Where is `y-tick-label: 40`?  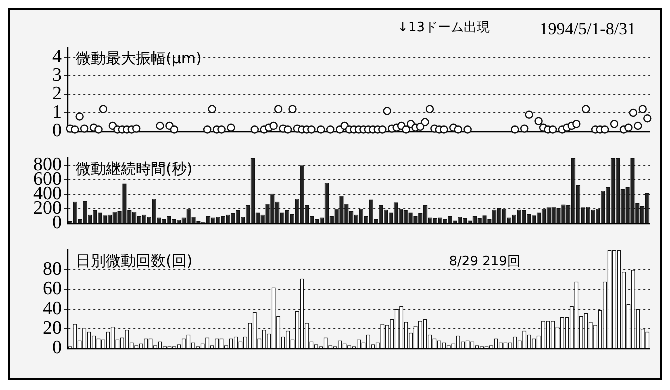 y-tick-label: 40 is located at coordinates (52, 309).